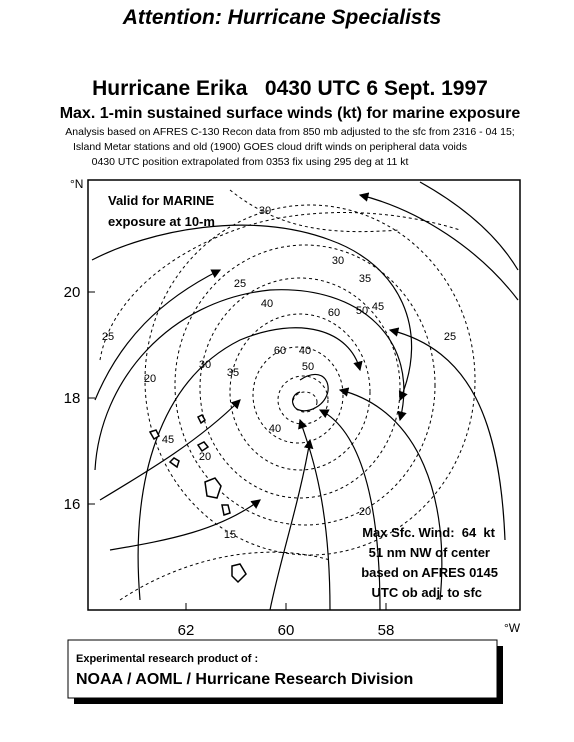 The height and width of the screenshot is (742, 574). Describe the element at coordinates (429, 572) in the screenshot. I see `max-wind-note: based on AFRES 0145` at that location.